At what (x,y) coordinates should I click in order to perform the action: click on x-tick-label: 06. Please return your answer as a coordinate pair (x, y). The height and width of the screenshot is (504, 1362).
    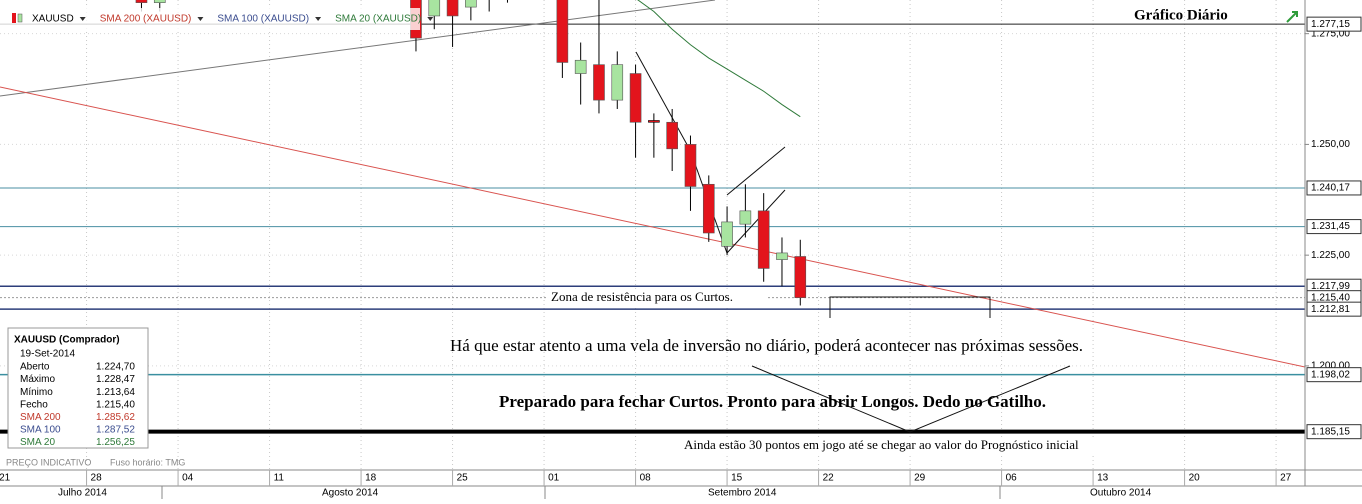
    Looking at the image, I should click on (1012, 478).